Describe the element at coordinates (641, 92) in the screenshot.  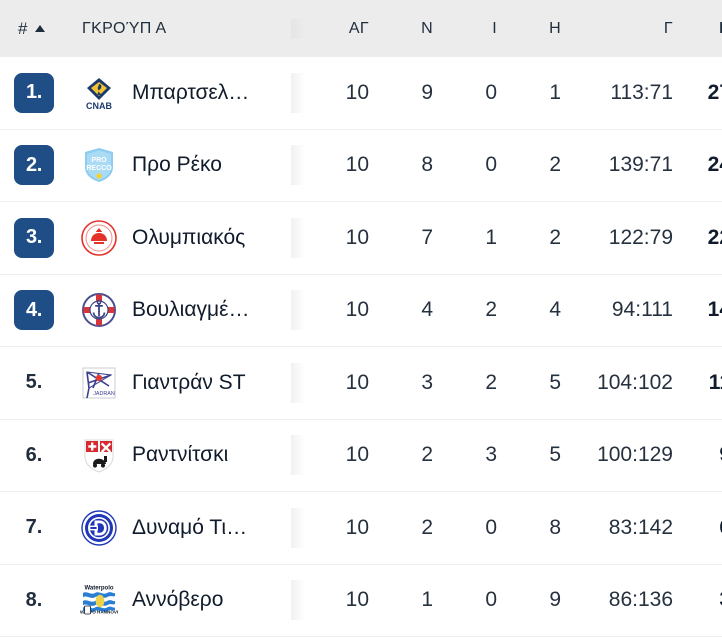
I see `goals-value: 113:71` at that location.